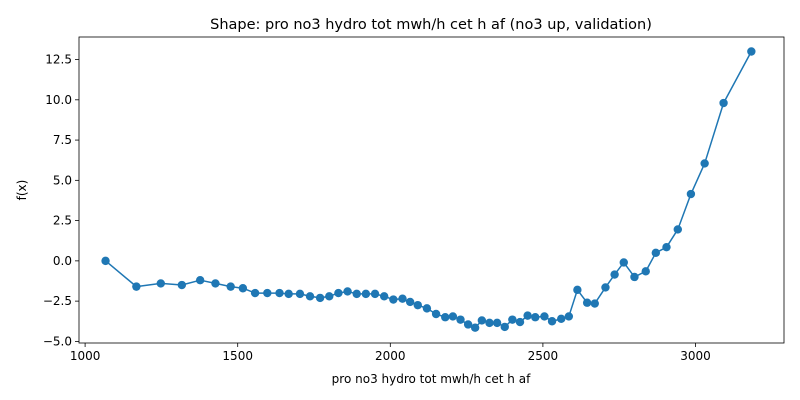 Image resolution: width=800 pixels, height=400 pixels. What do you see at coordinates (62, 261) in the screenshot?
I see `y-tick-label: 0.0` at bounding box center [62, 261].